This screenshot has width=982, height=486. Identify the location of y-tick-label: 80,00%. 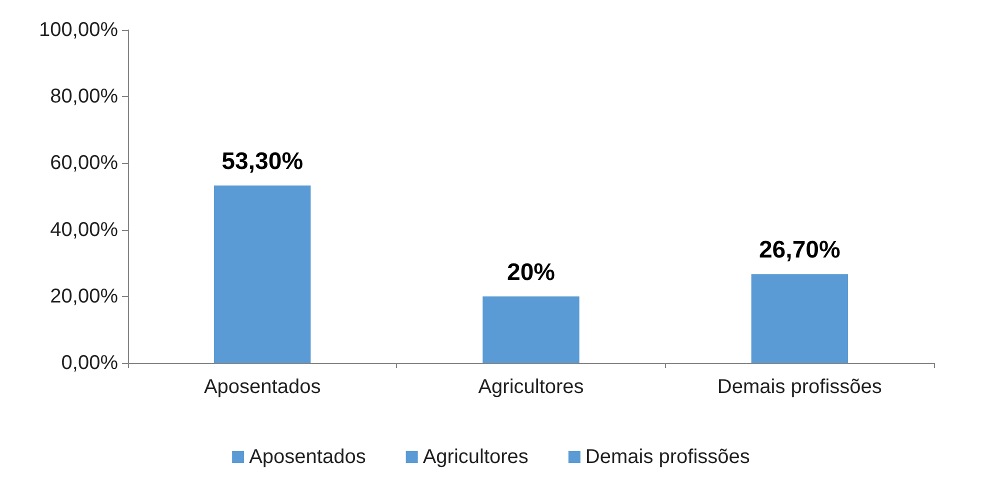
(84, 97).